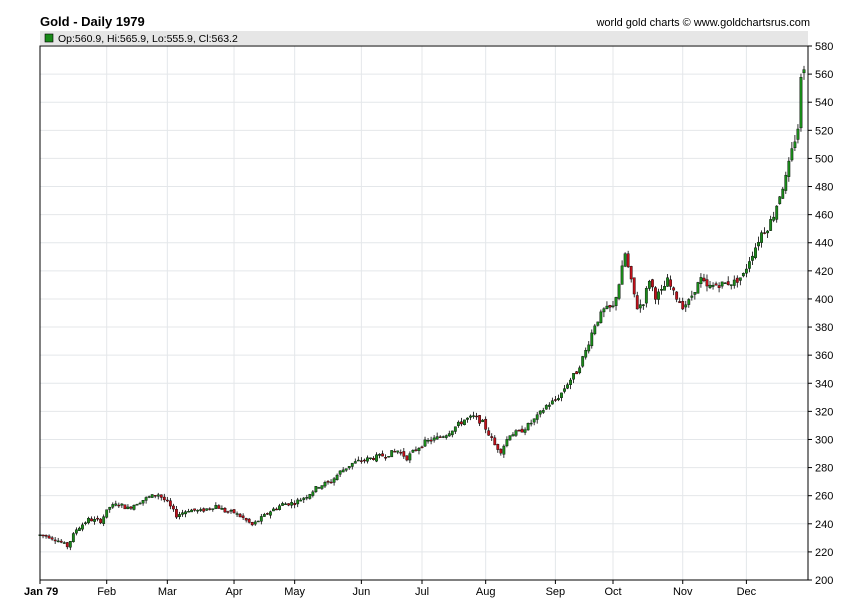  Describe the element at coordinates (824, 469) in the screenshot. I see `y-tick-label: 280` at that location.